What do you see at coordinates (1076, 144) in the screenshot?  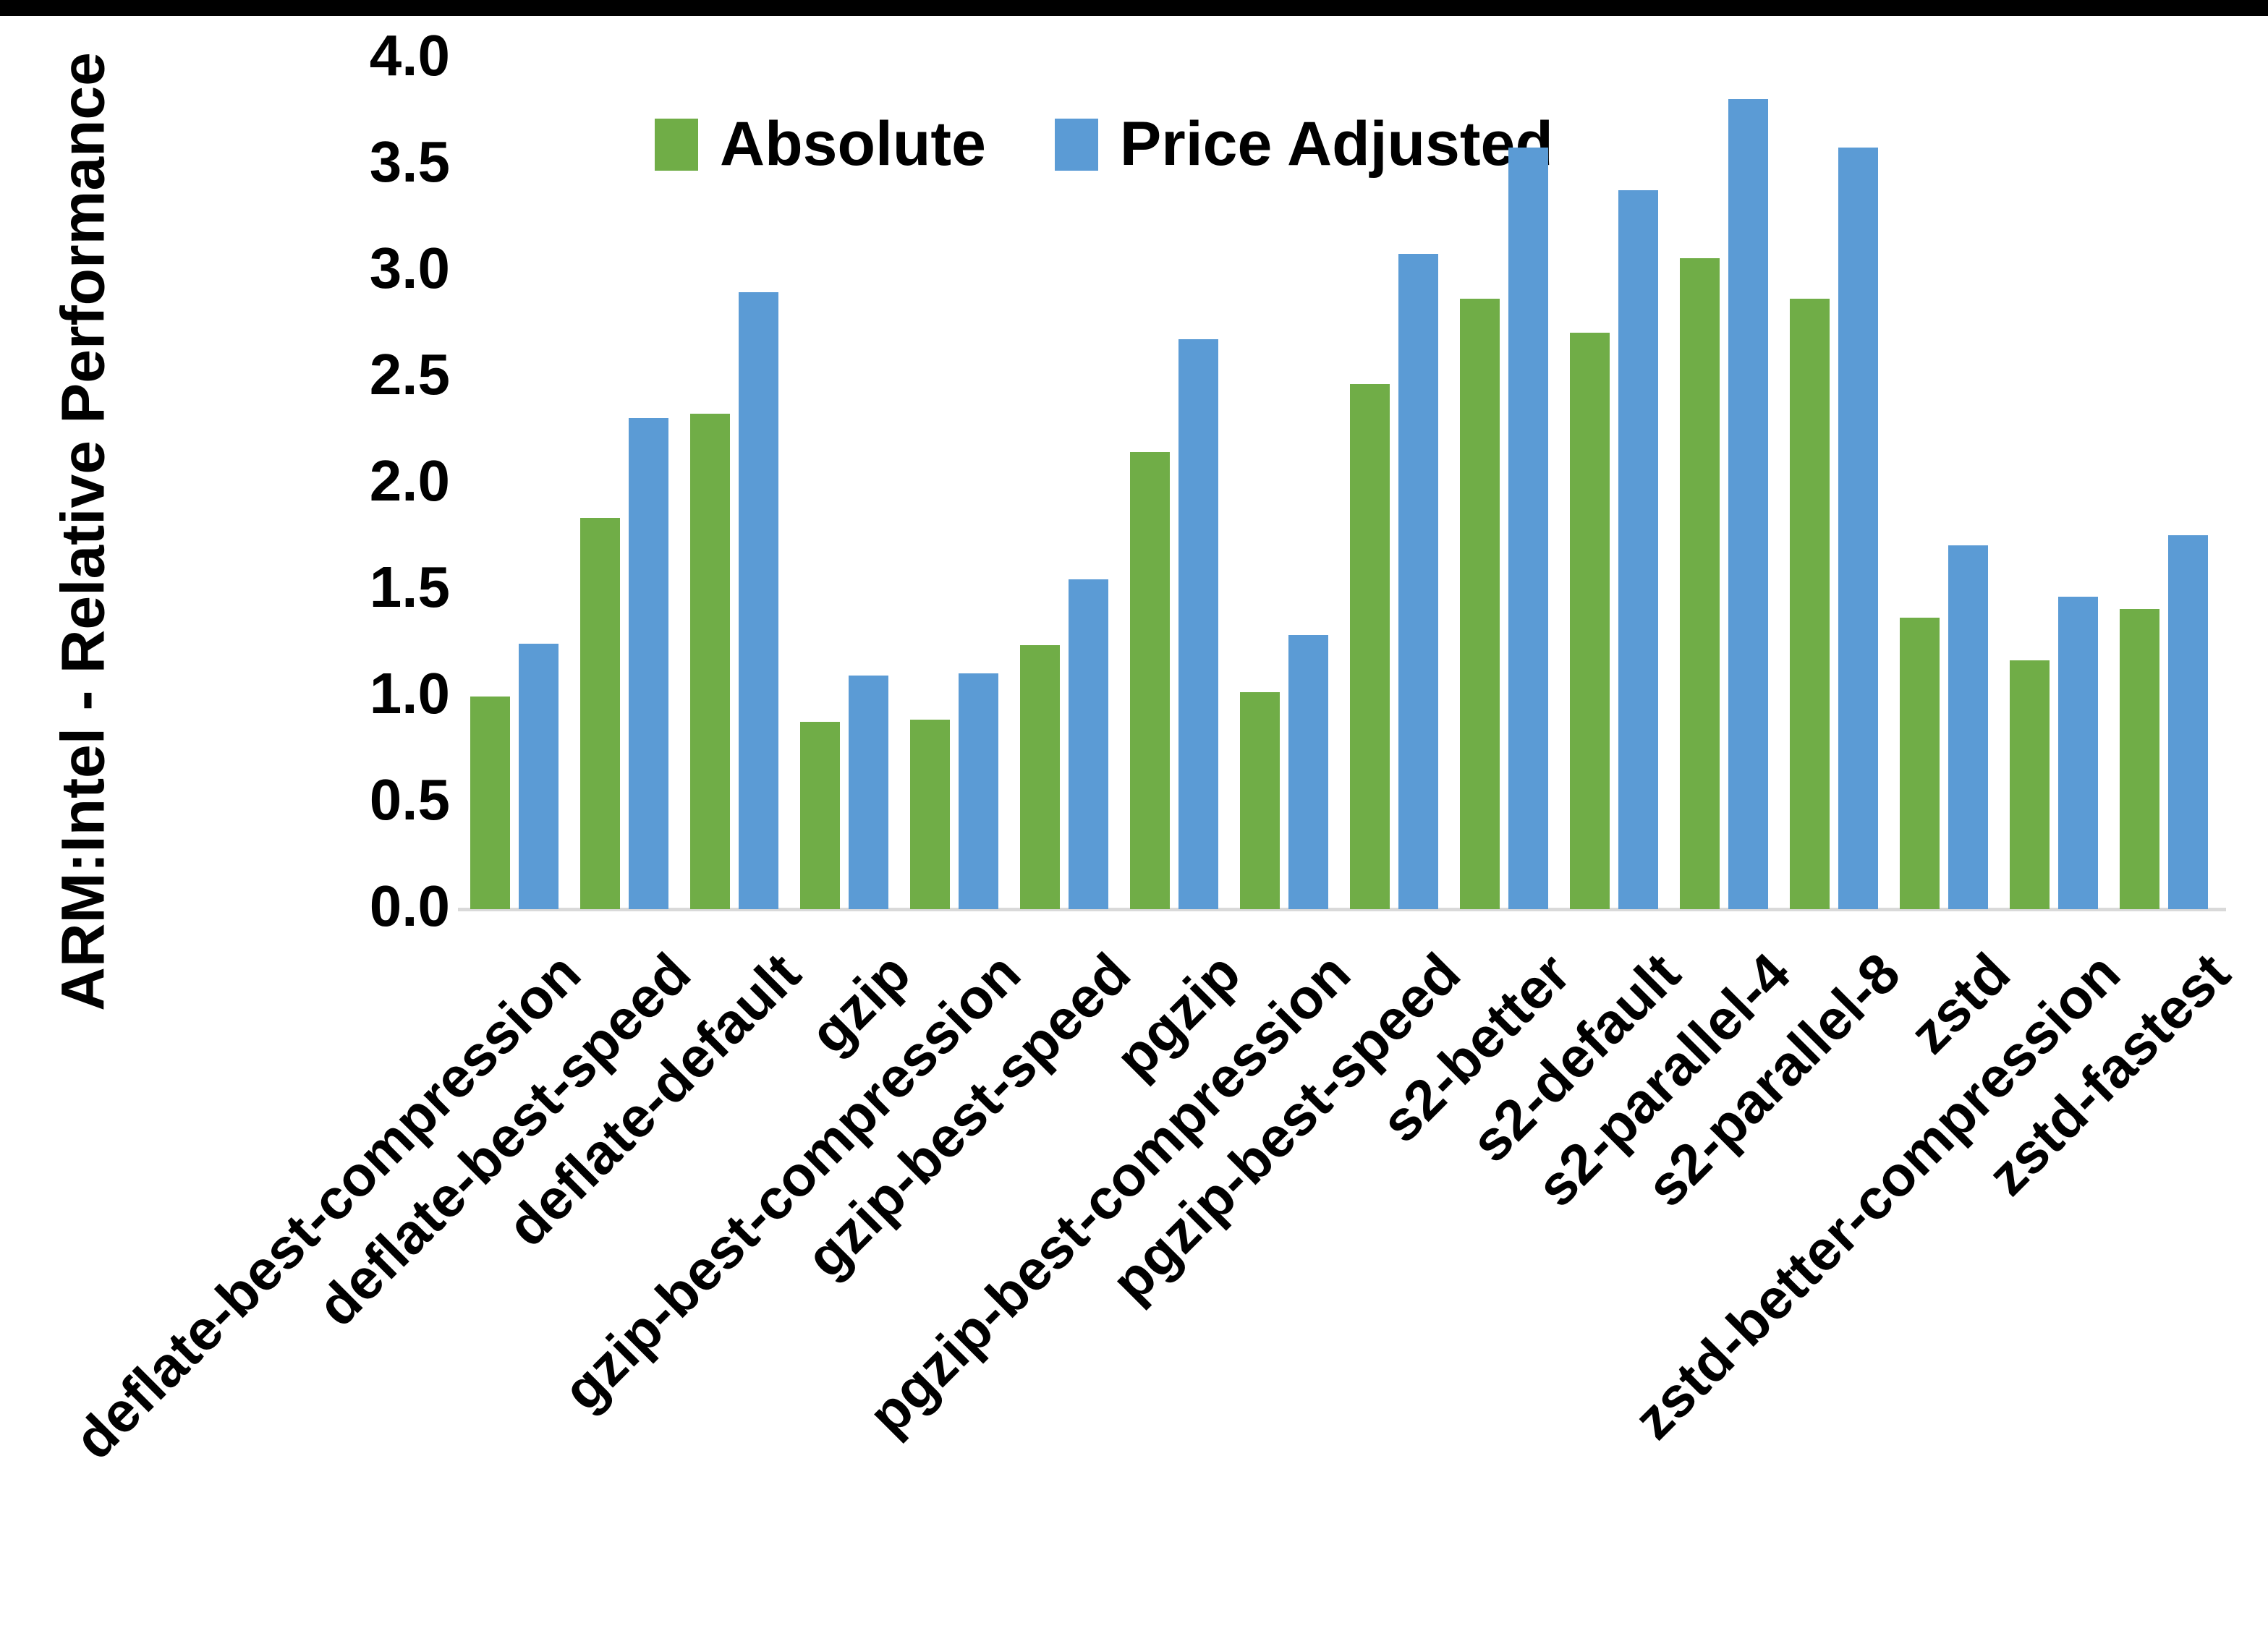 I see `legend-swatch-price-adjusted` at bounding box center [1076, 144].